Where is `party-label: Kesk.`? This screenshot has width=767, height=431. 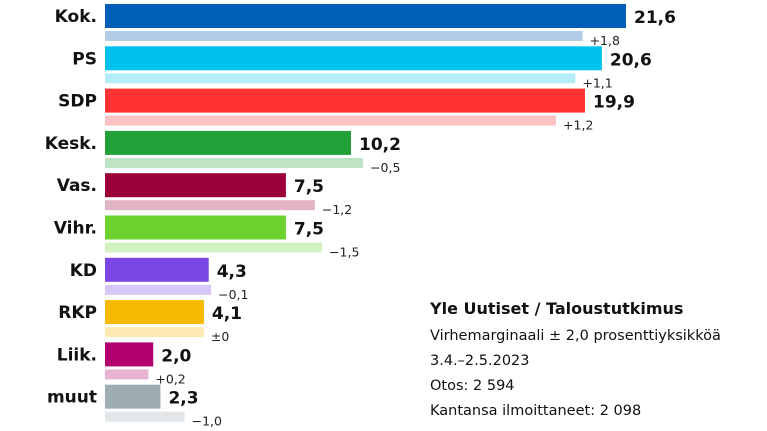 party-label: Kesk. is located at coordinates (71, 144).